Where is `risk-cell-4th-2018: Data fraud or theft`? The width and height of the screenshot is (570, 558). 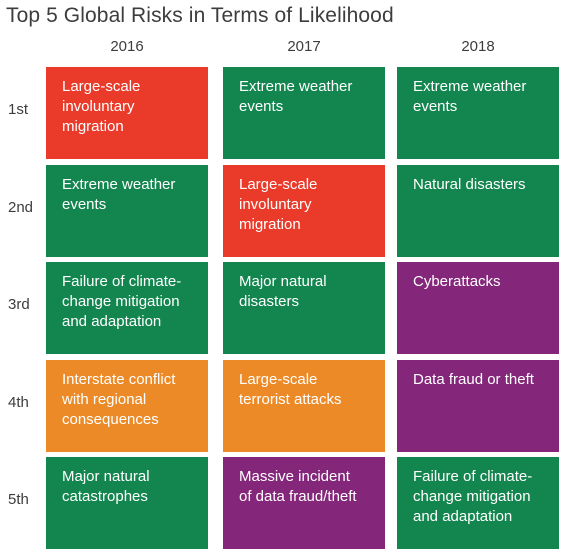 risk-cell-4th-2018: Data fraud or theft is located at coordinates (478, 406).